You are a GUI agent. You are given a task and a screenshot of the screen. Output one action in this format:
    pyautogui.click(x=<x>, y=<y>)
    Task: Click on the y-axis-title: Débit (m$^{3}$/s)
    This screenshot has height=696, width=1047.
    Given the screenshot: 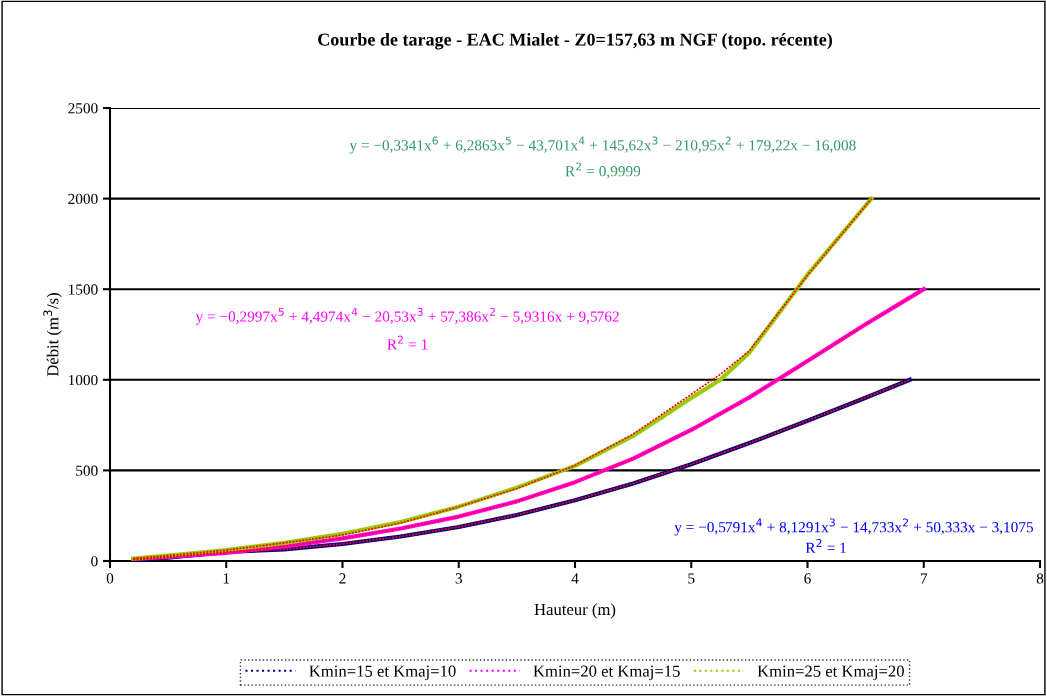 What is the action you would take?
    pyautogui.click(x=52, y=335)
    